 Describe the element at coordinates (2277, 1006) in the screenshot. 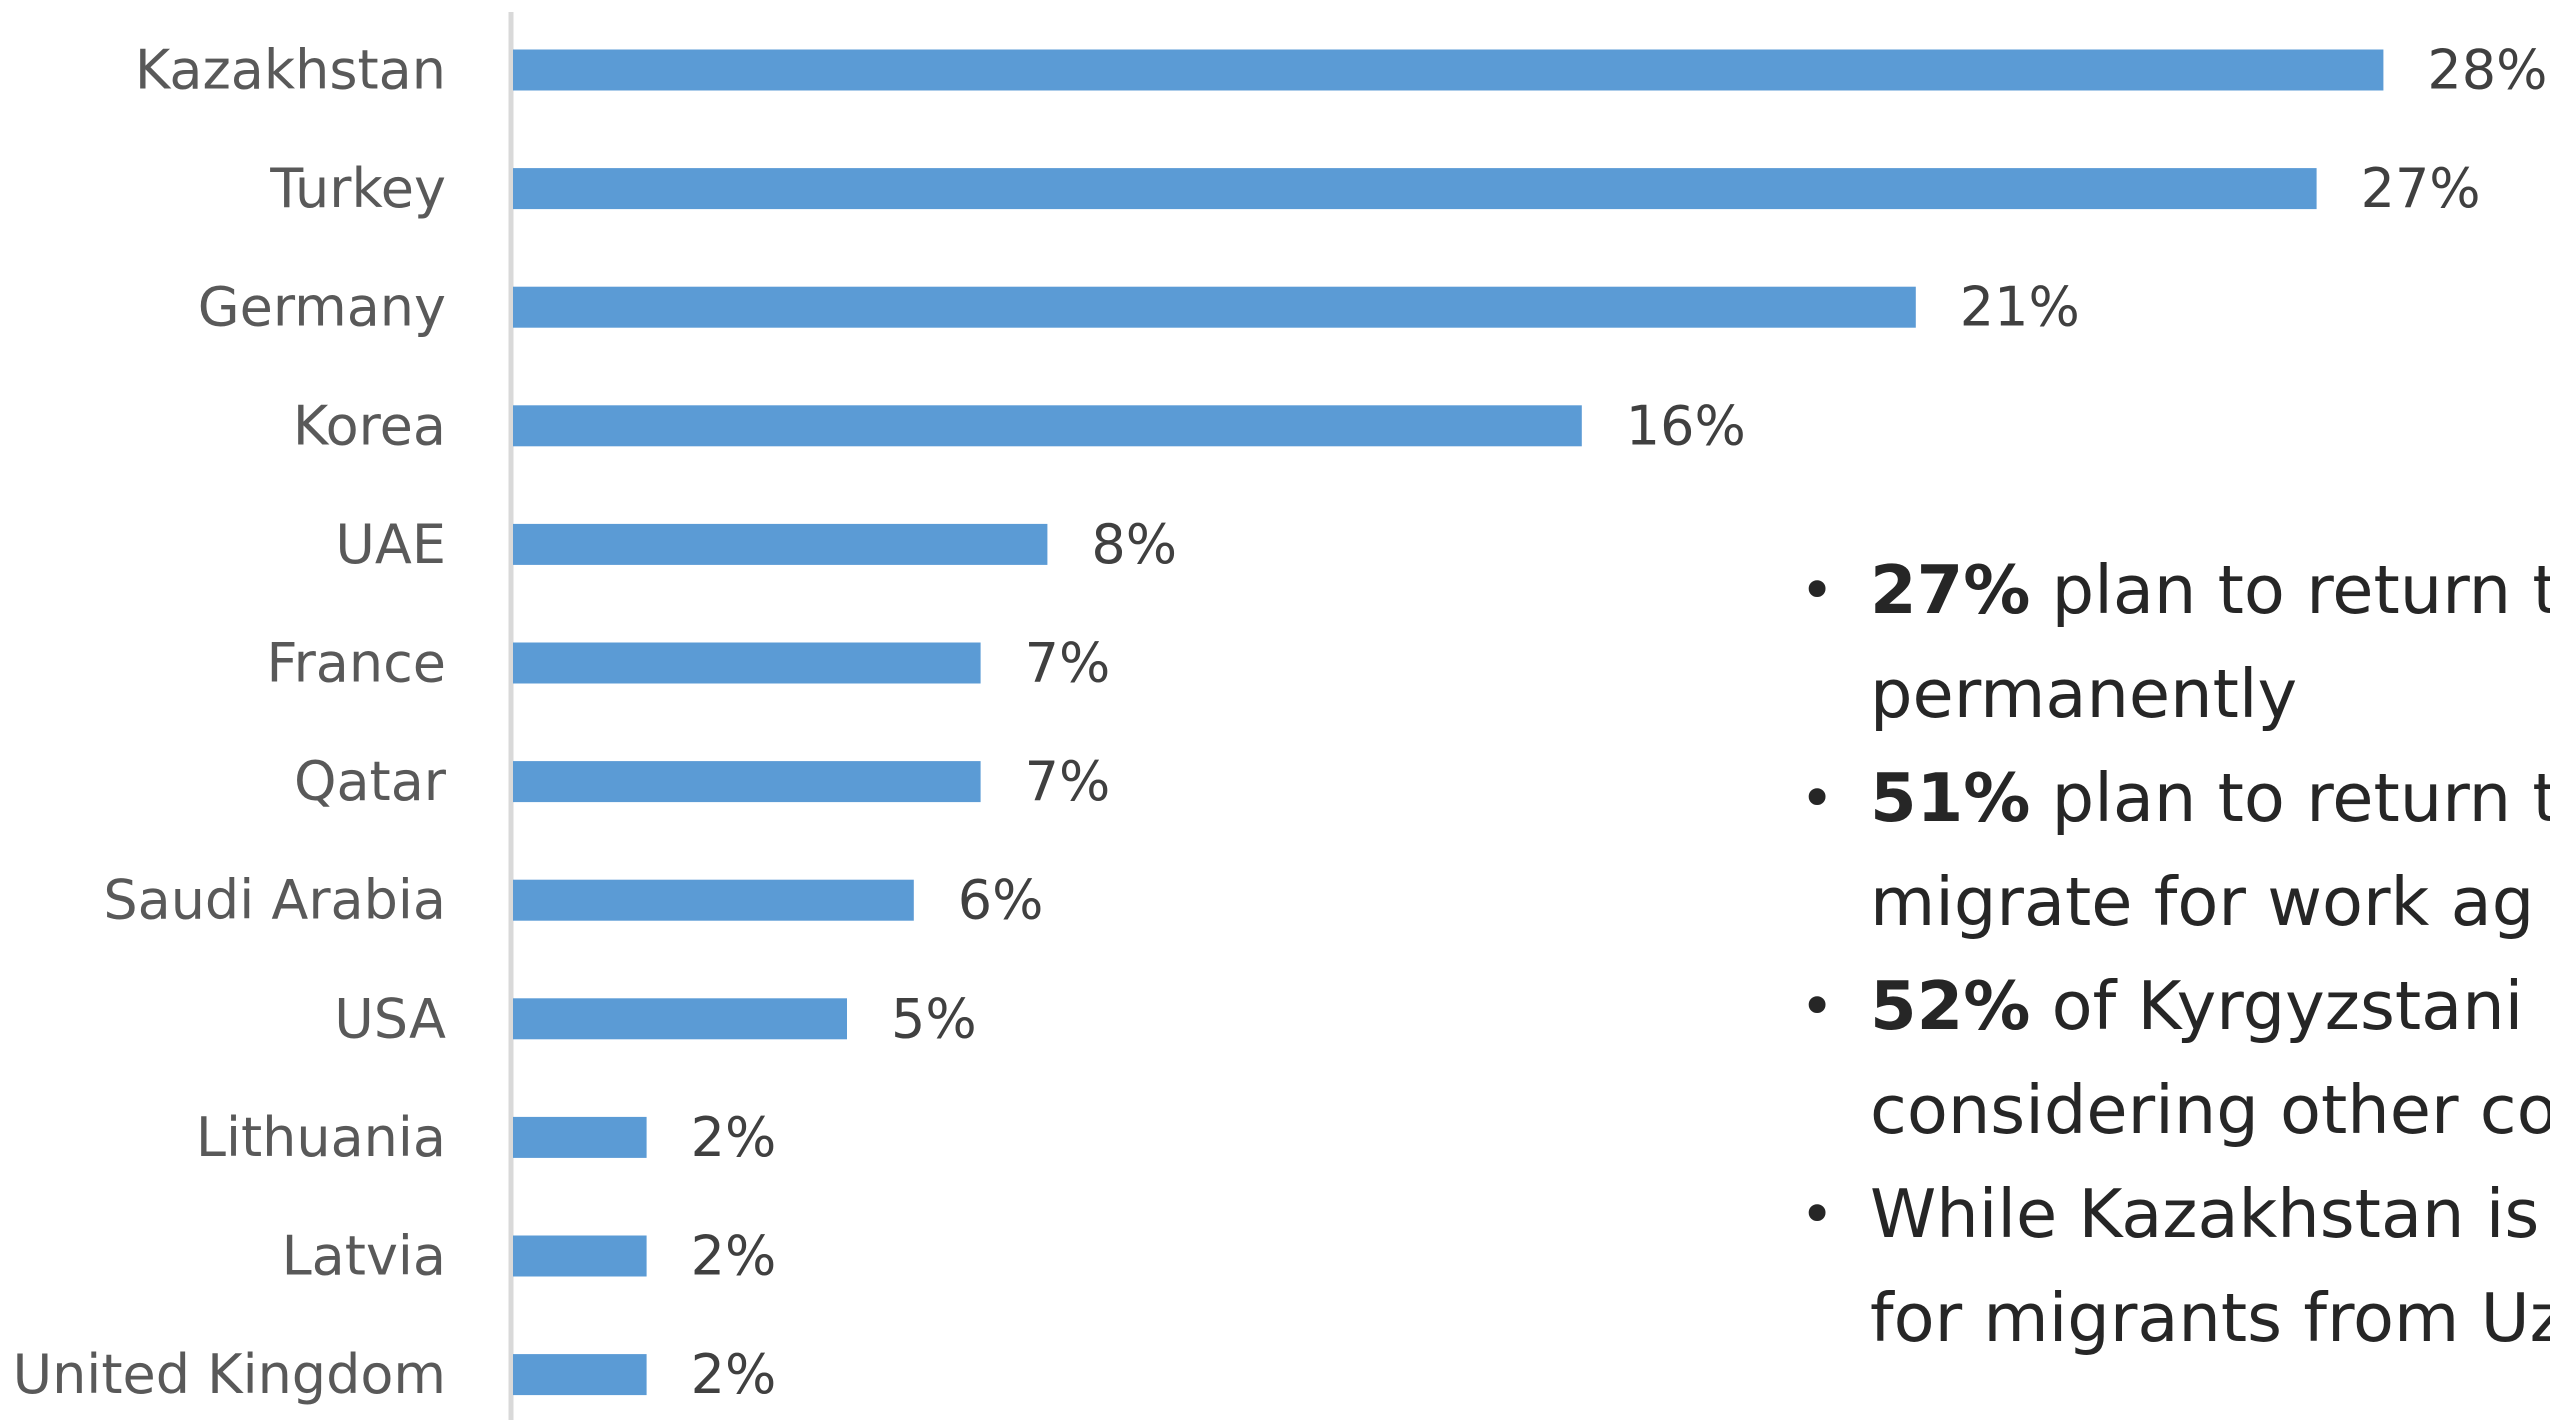

I see `bullet-text: of Kyrgyzstani` at that location.